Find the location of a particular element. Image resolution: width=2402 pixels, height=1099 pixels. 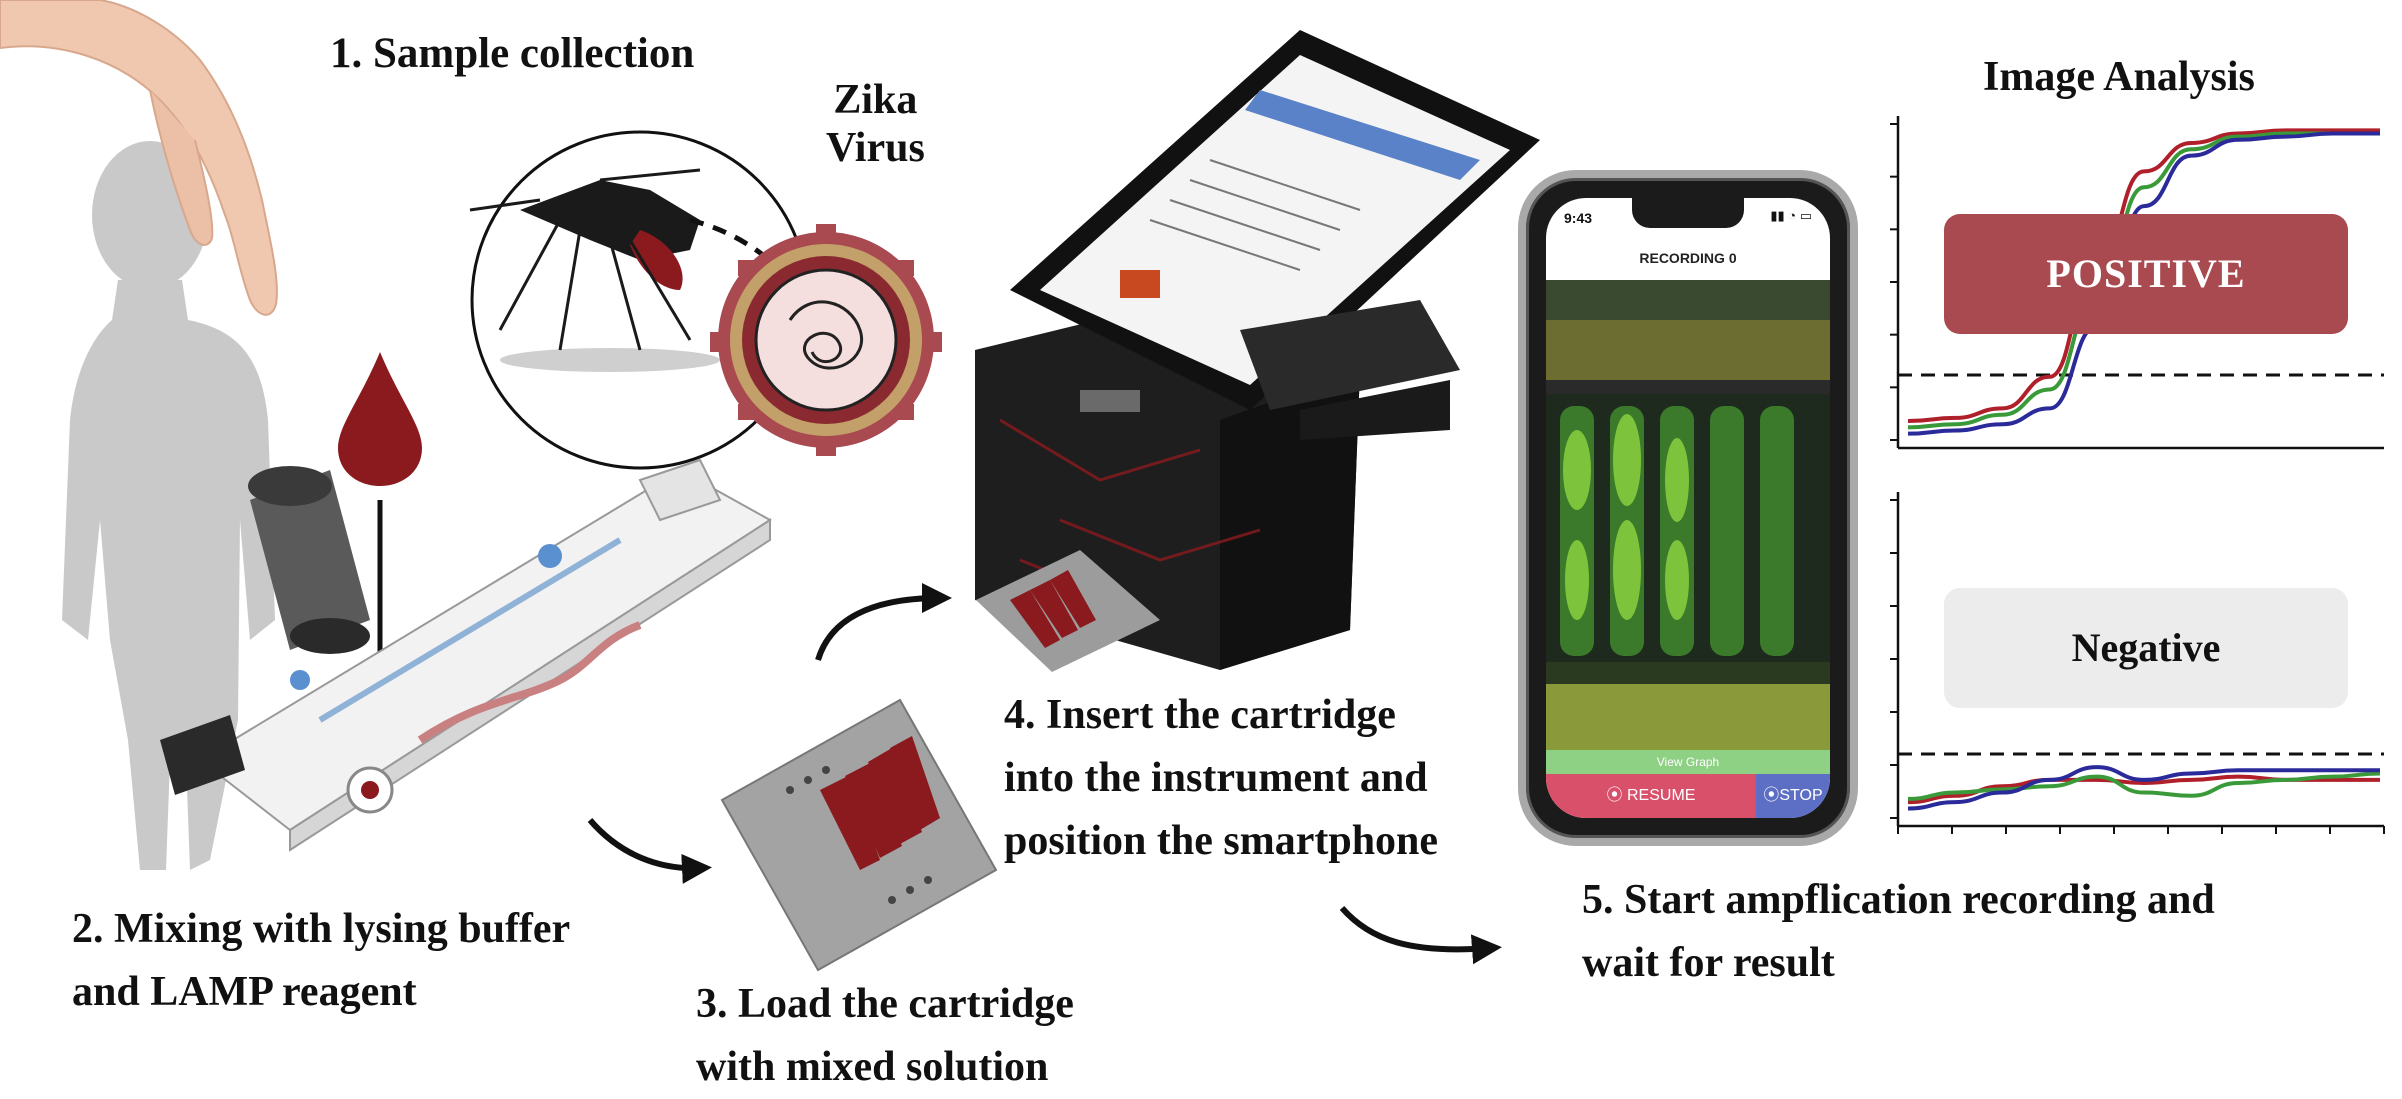

zika-virus-label: Zika Virus is located at coordinates (875, 124).